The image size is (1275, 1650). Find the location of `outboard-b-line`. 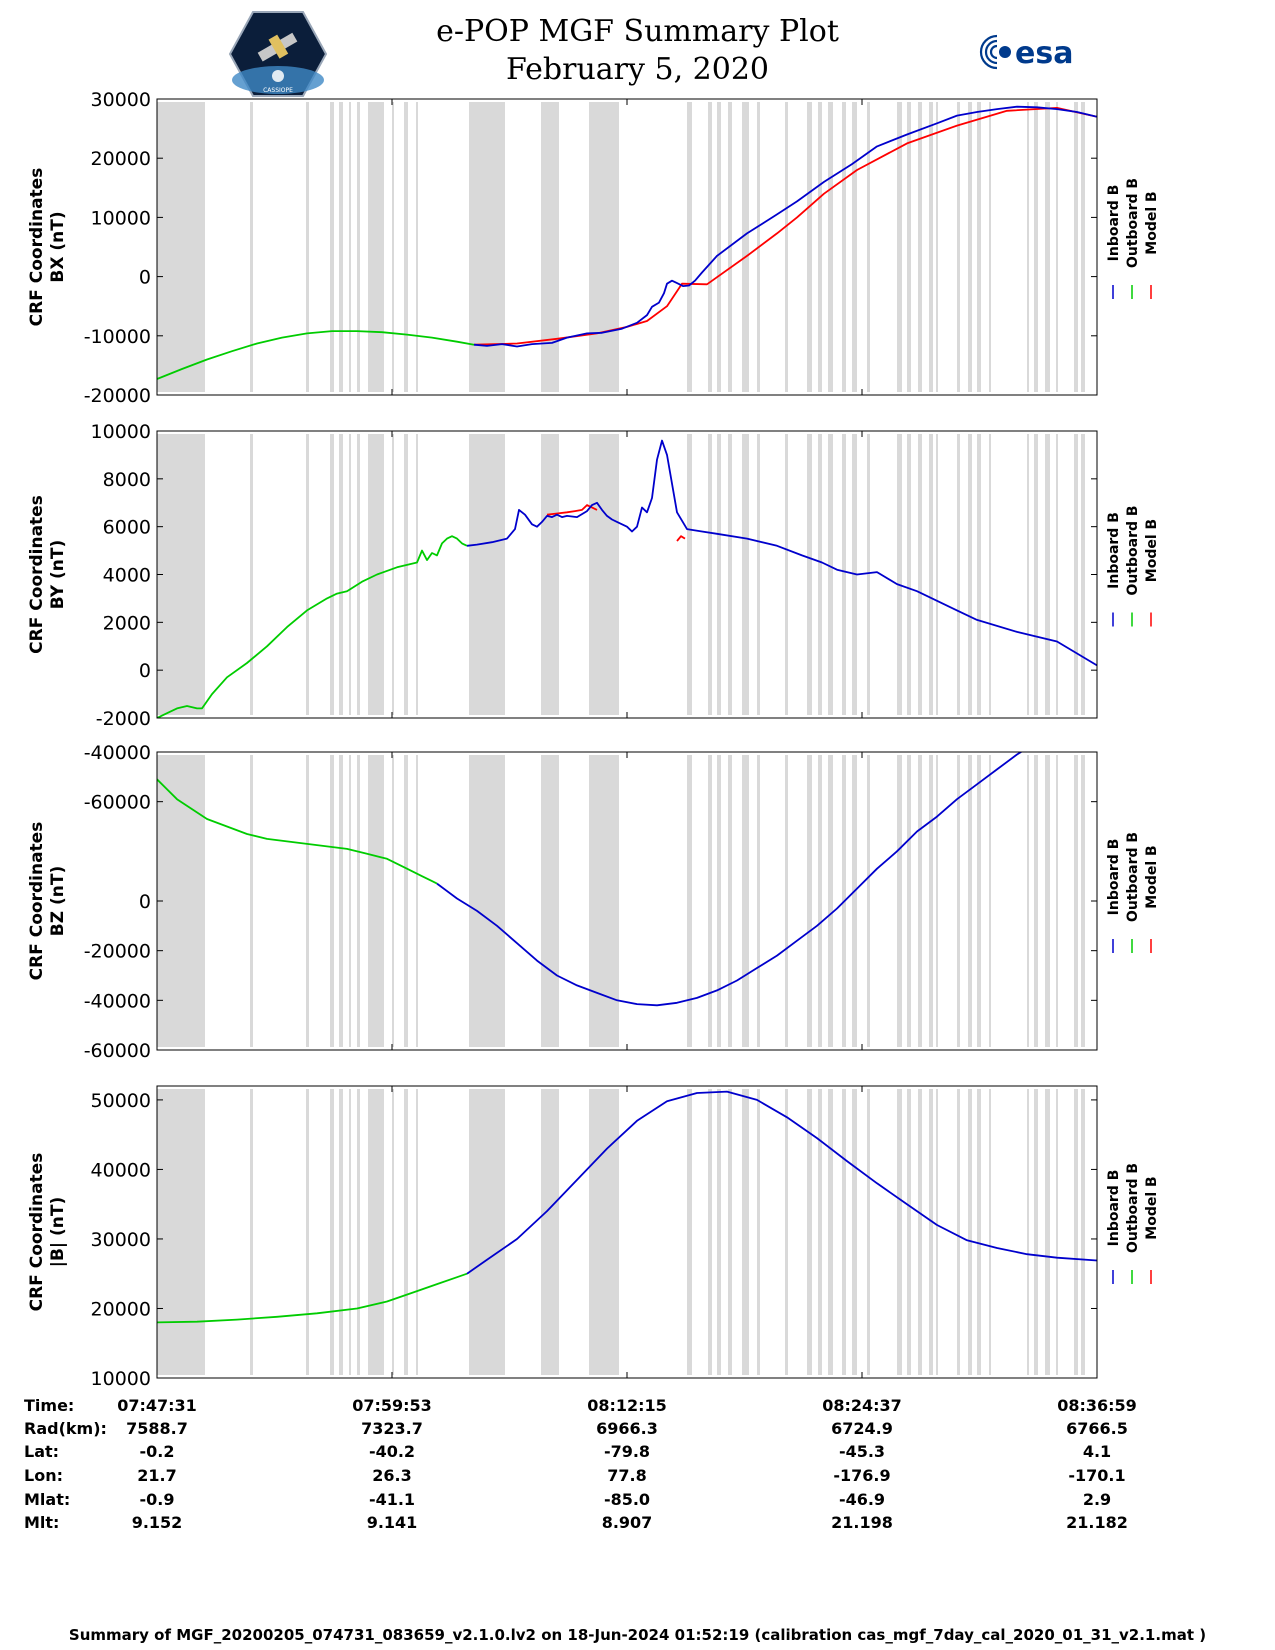

outboard-b-line is located at coordinates (316, 355).